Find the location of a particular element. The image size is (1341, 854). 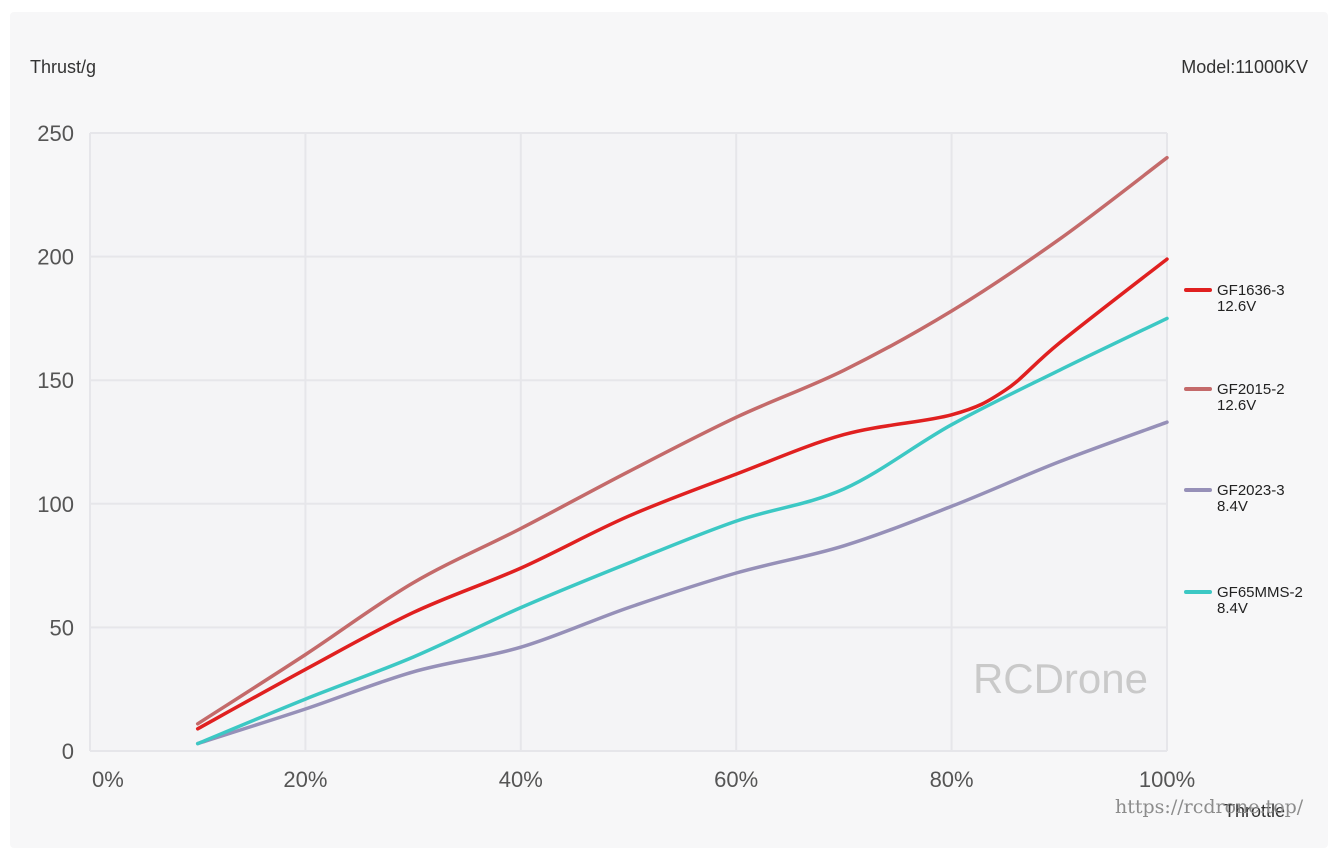

x-tick-label: 20% is located at coordinates (305, 779).